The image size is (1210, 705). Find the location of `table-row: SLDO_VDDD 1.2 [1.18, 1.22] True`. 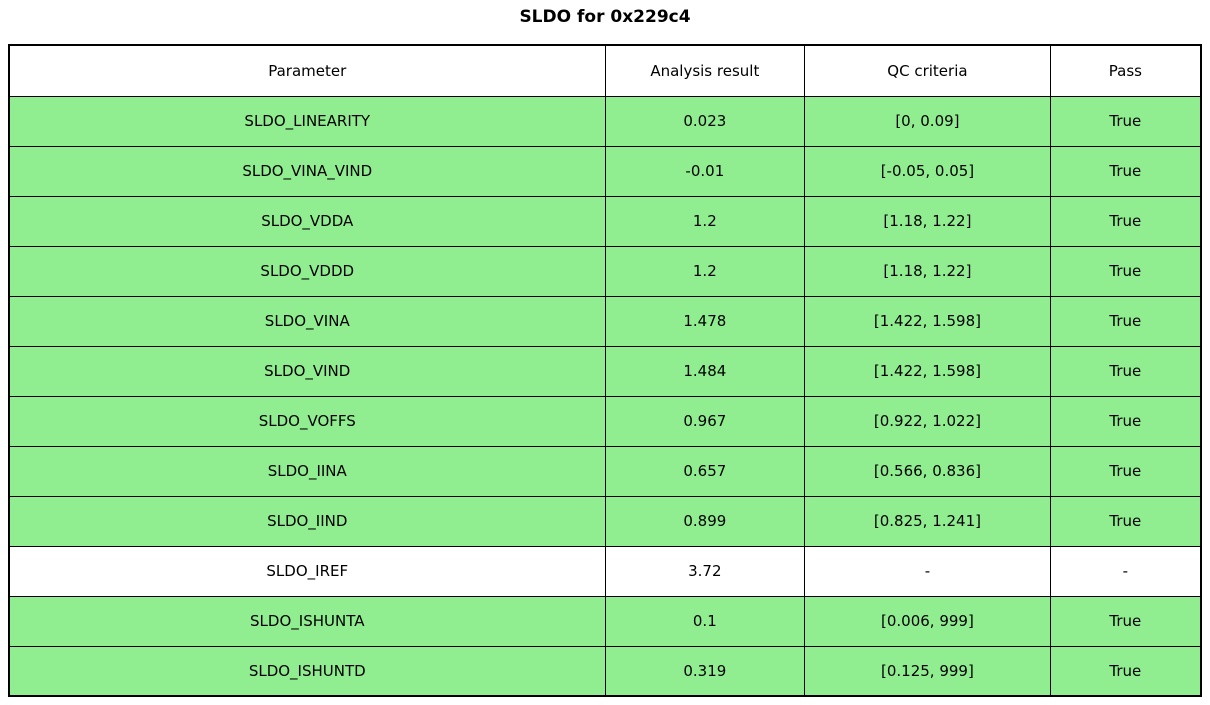

table-row: SLDO_VDDD 1.2 [1.18, 1.22] True is located at coordinates (605, 271).